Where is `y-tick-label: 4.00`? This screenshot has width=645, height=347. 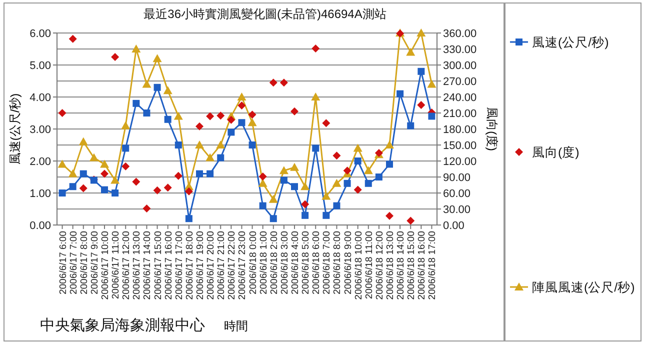 y-tick-label: 4.00 is located at coordinates (40, 98).